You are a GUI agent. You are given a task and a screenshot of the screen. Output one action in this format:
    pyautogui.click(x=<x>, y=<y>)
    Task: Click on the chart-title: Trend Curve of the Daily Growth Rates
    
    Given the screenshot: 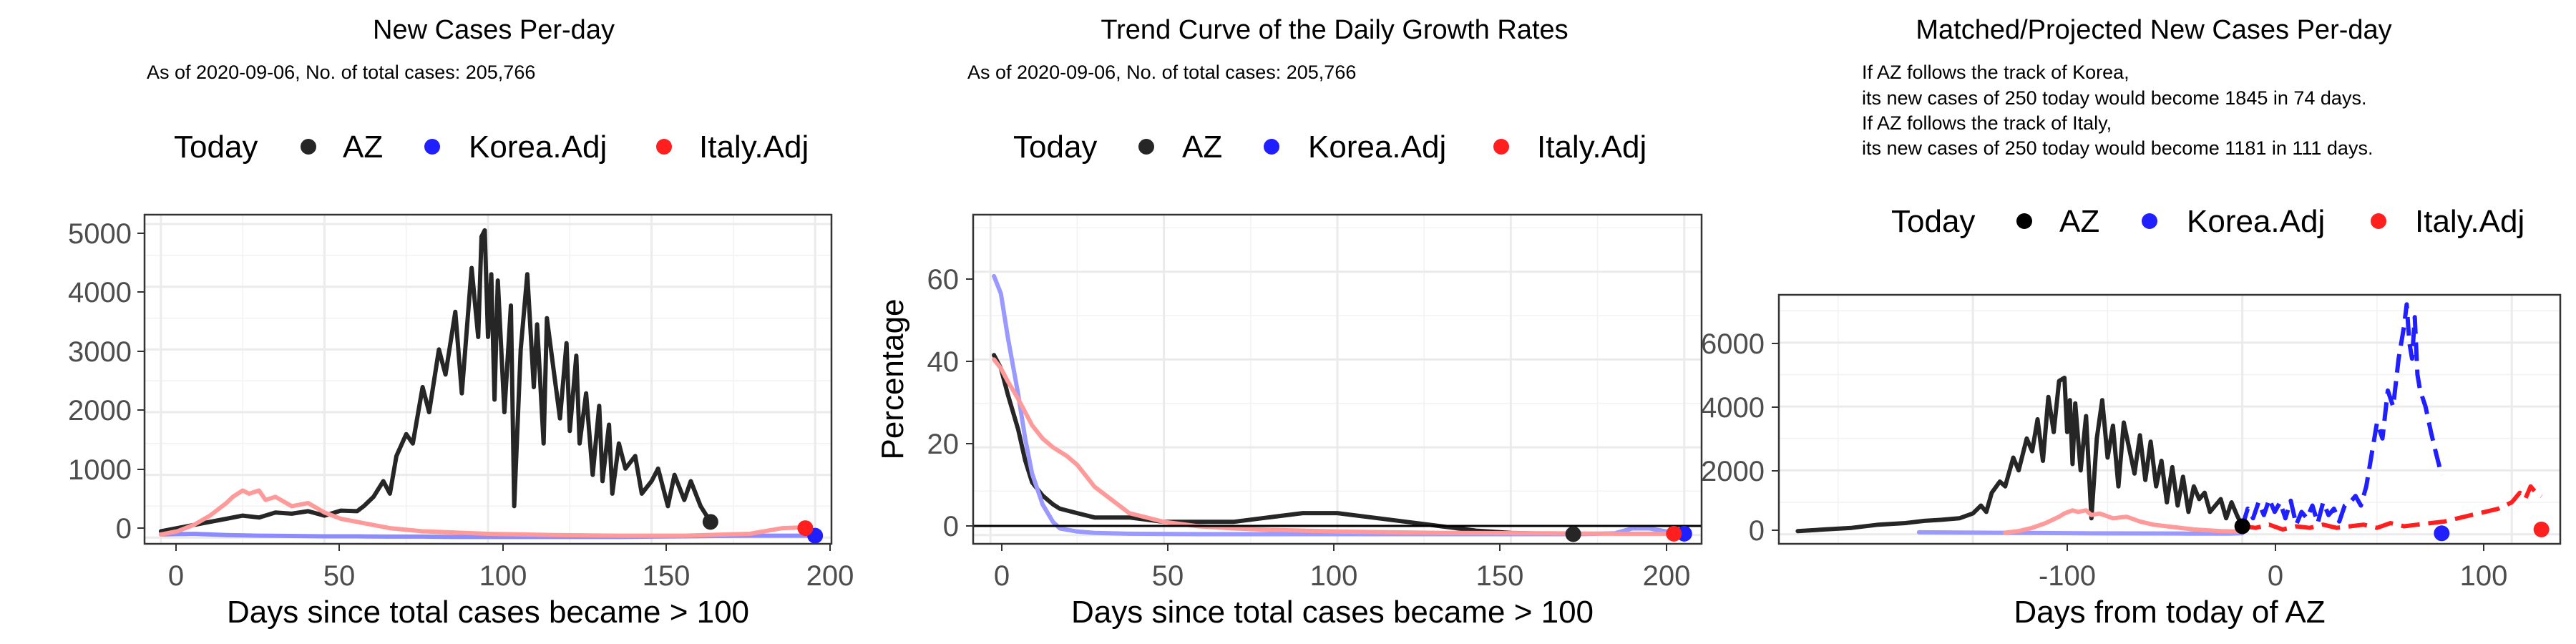 What is the action you would take?
    pyautogui.click(x=1334, y=30)
    